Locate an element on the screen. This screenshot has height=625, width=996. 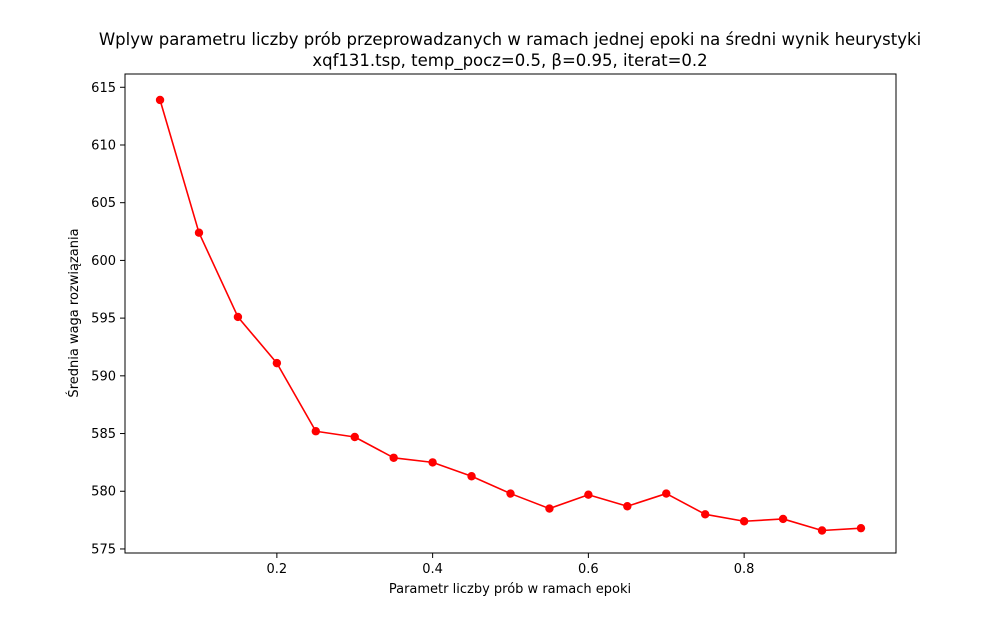
y-tick-label: 615 is located at coordinates (103, 88).